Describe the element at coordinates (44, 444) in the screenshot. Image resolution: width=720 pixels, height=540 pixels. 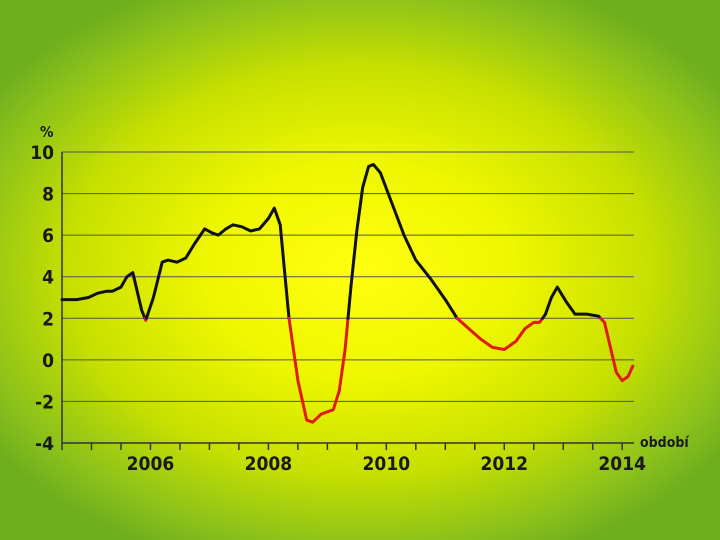
I see `y-tick-label: -4` at that location.